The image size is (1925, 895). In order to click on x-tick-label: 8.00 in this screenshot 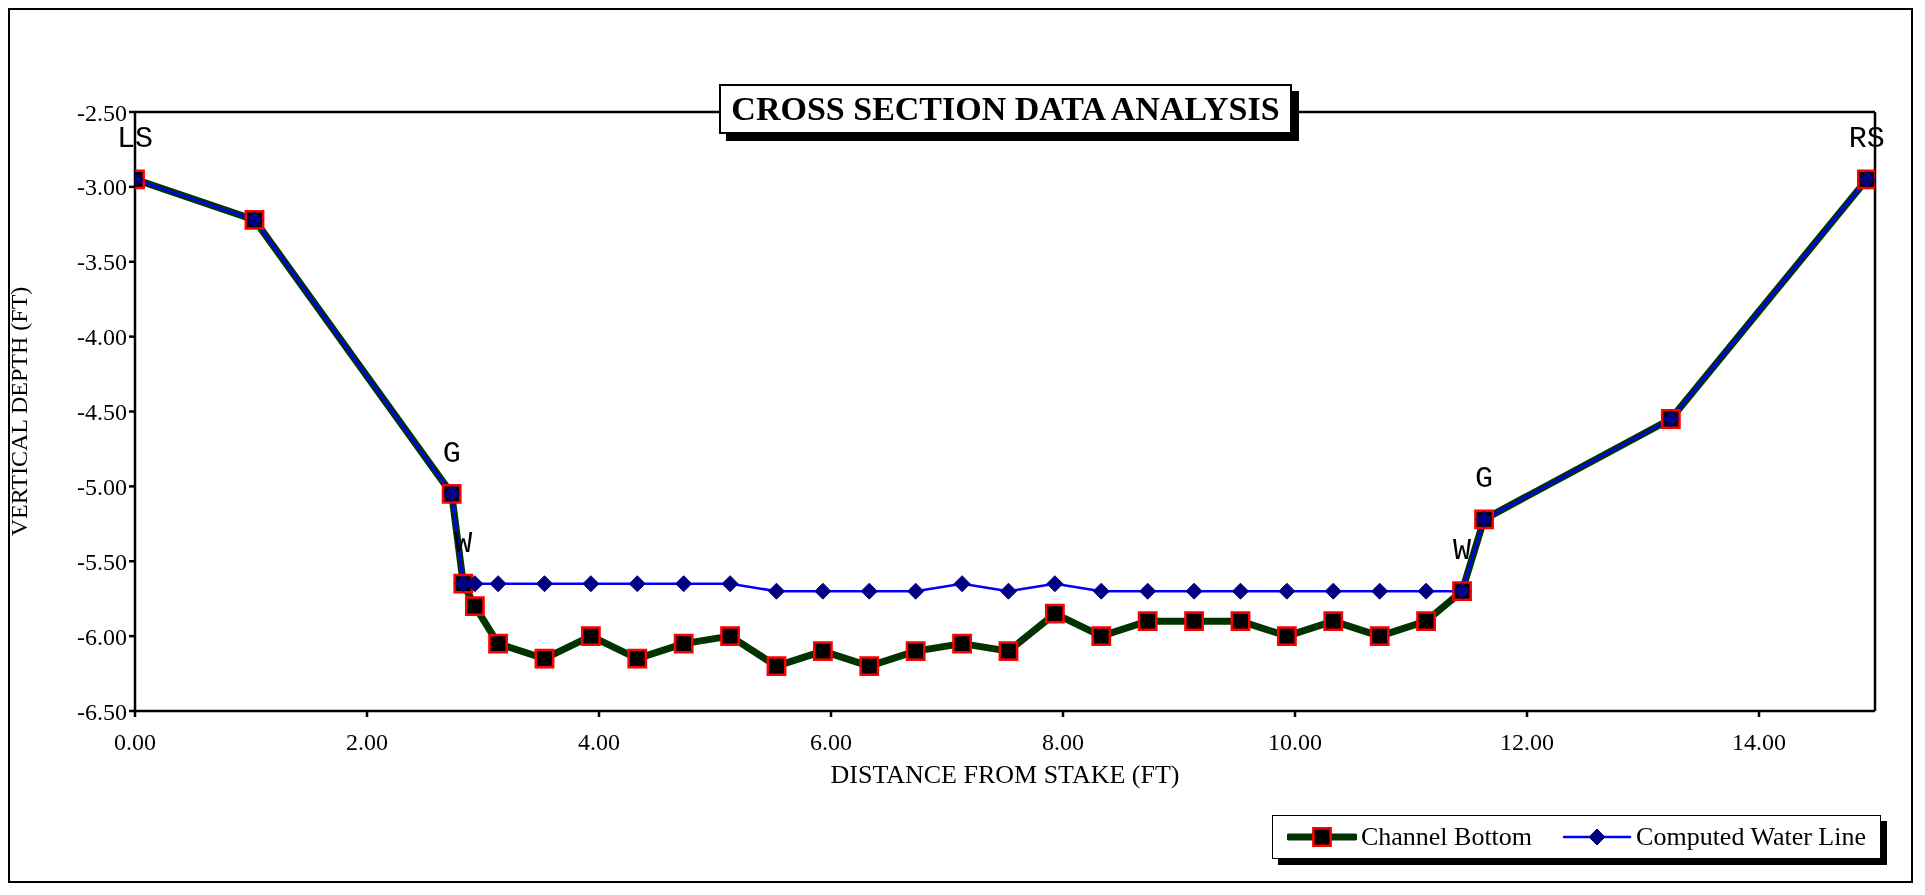, I will do `click(1063, 742)`.